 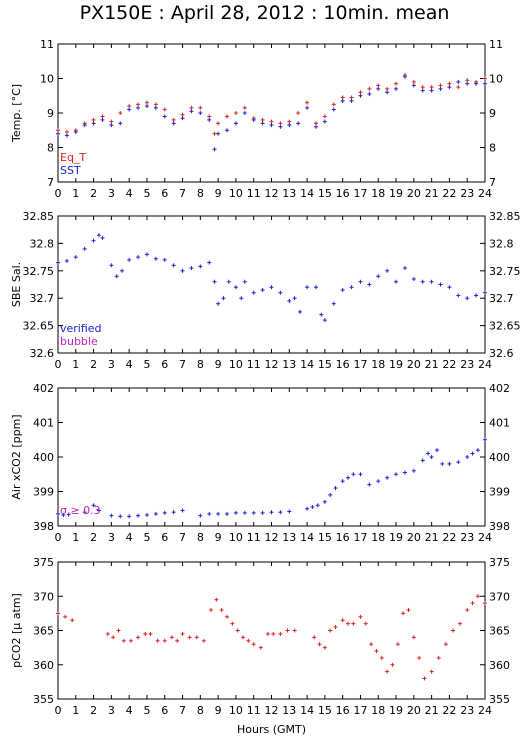 What do you see at coordinates (39, 271) in the screenshot?
I see `y-tick-label-left: 32.75` at bounding box center [39, 271].